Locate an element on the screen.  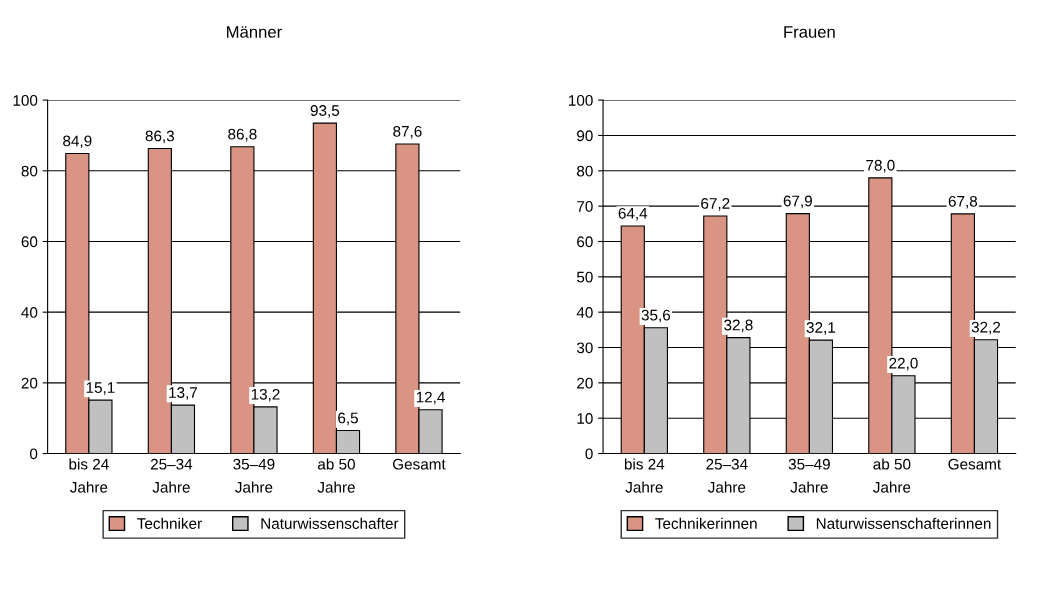
data-label: 32,8 is located at coordinates (738, 326).